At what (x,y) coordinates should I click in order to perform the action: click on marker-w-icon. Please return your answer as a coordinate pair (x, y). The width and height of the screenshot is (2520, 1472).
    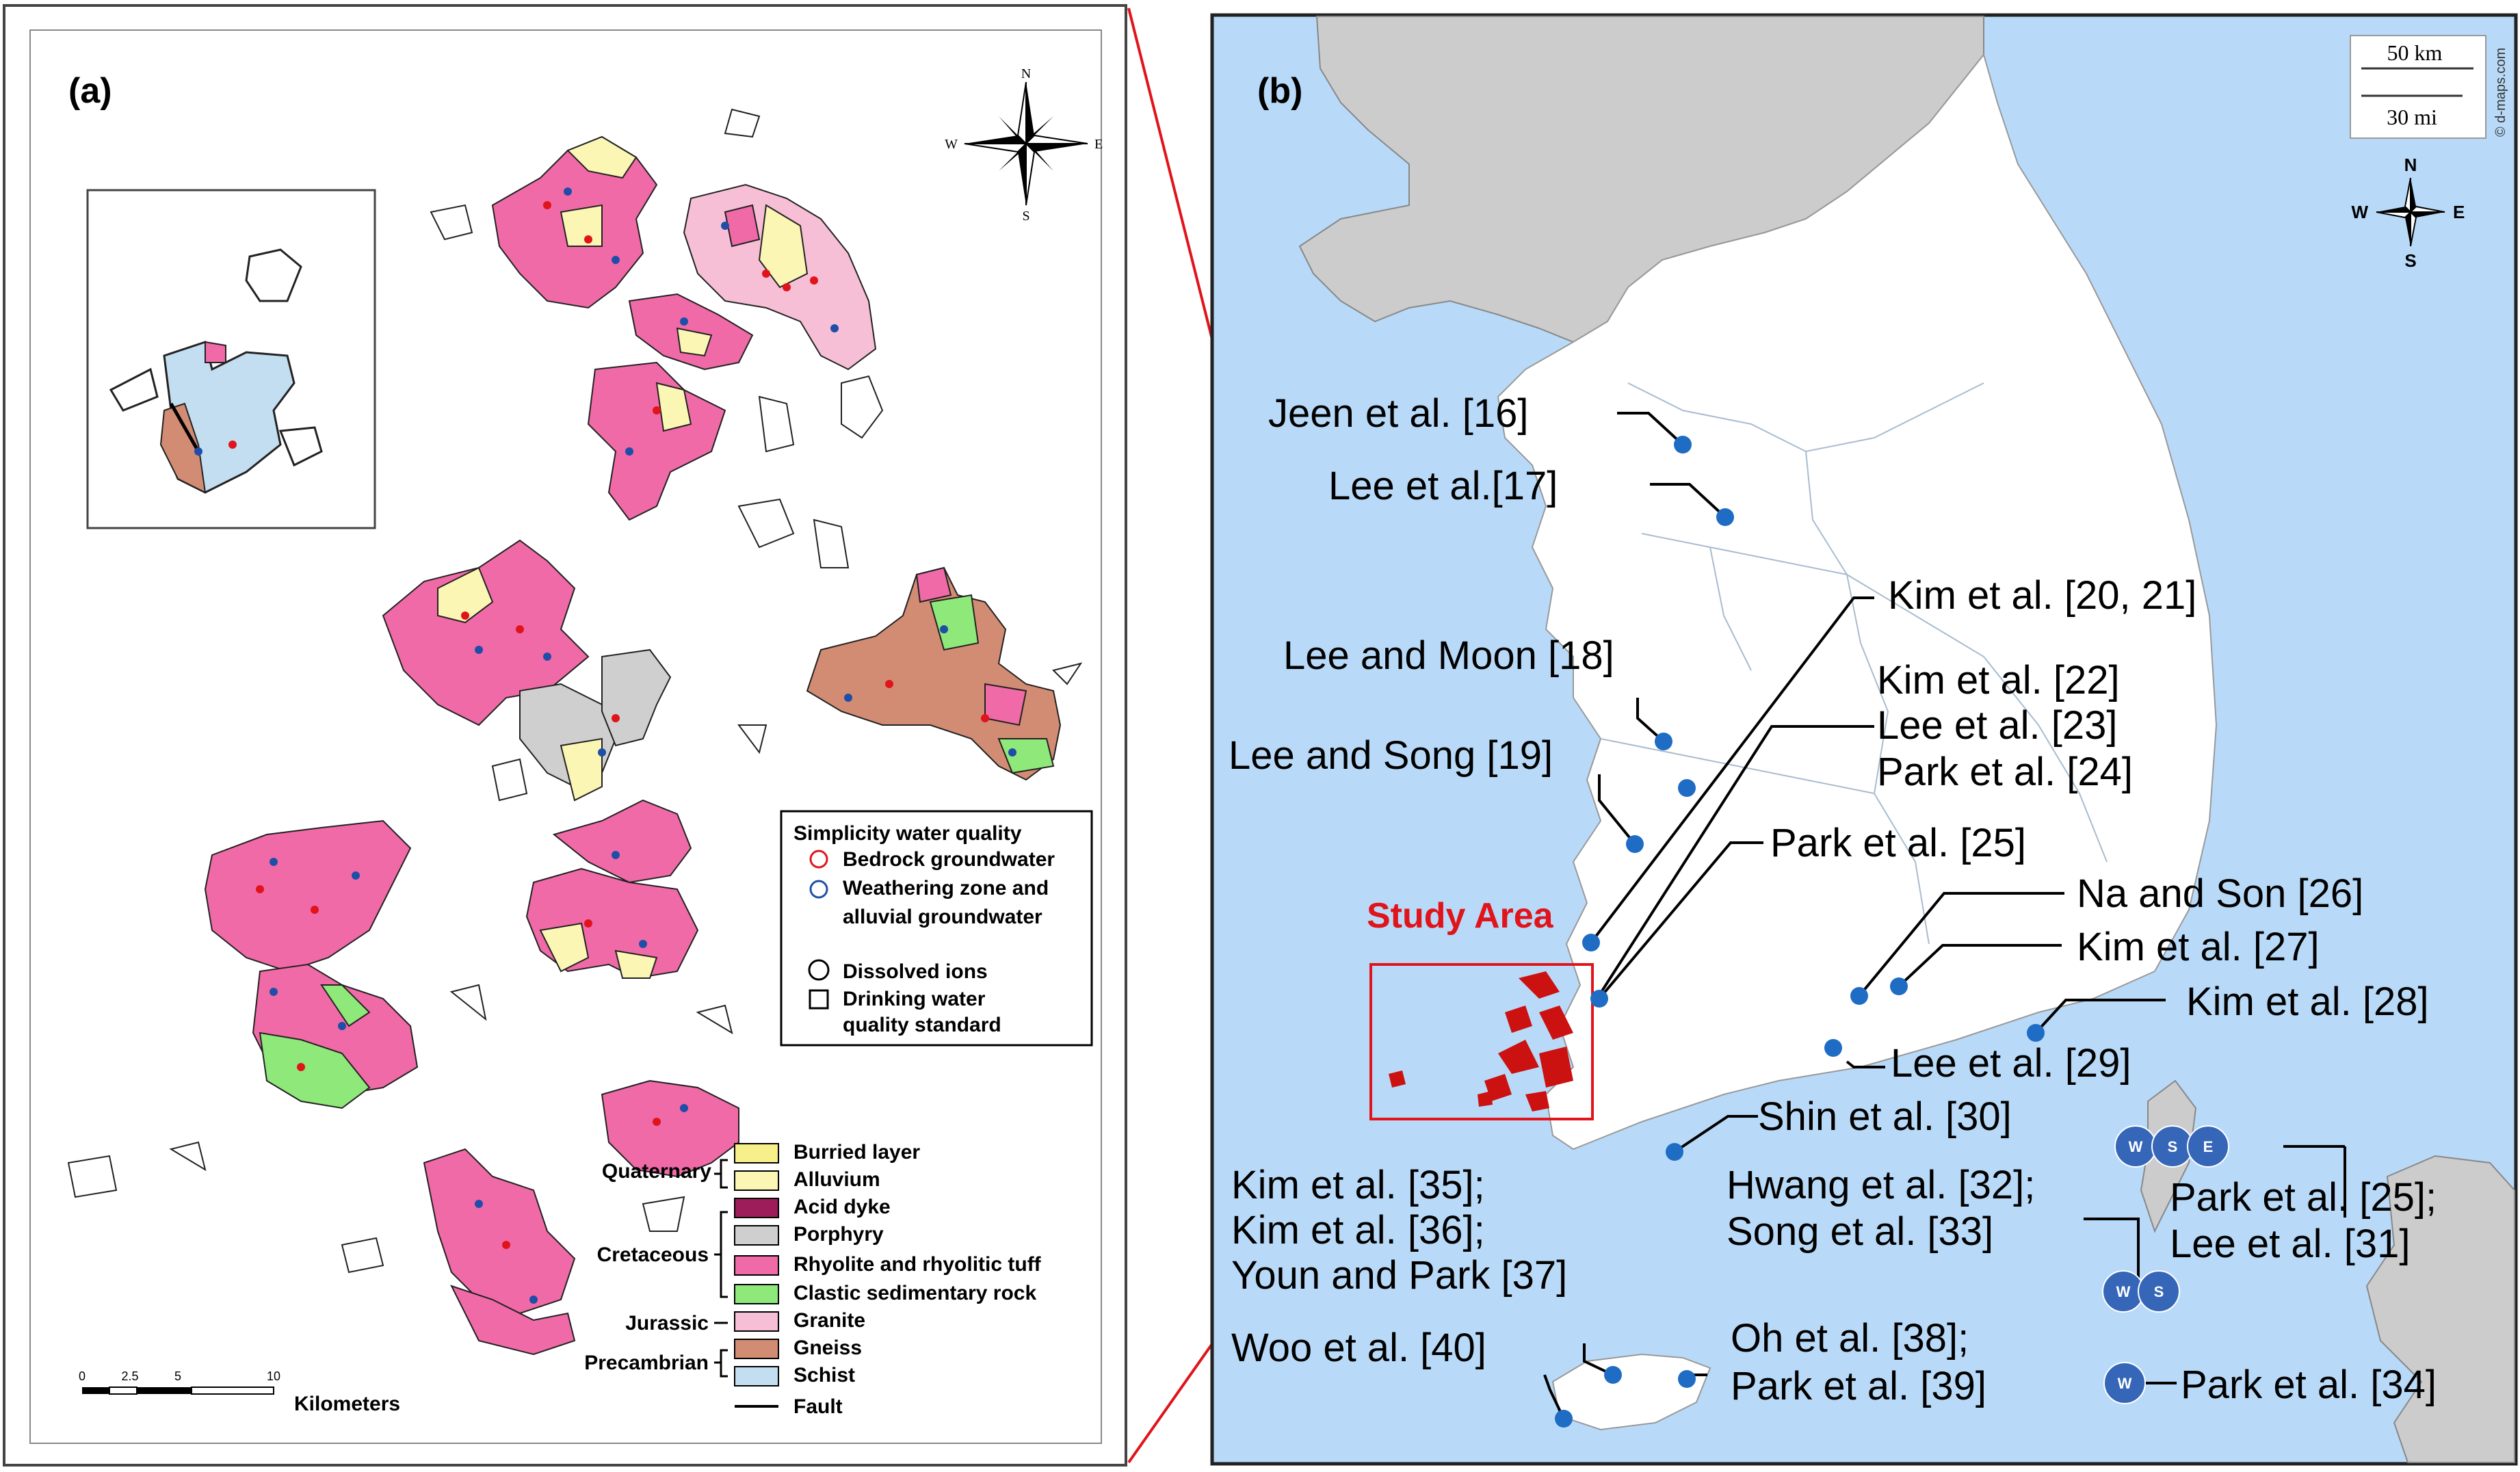
    Looking at the image, I should click on (2124, 1383).